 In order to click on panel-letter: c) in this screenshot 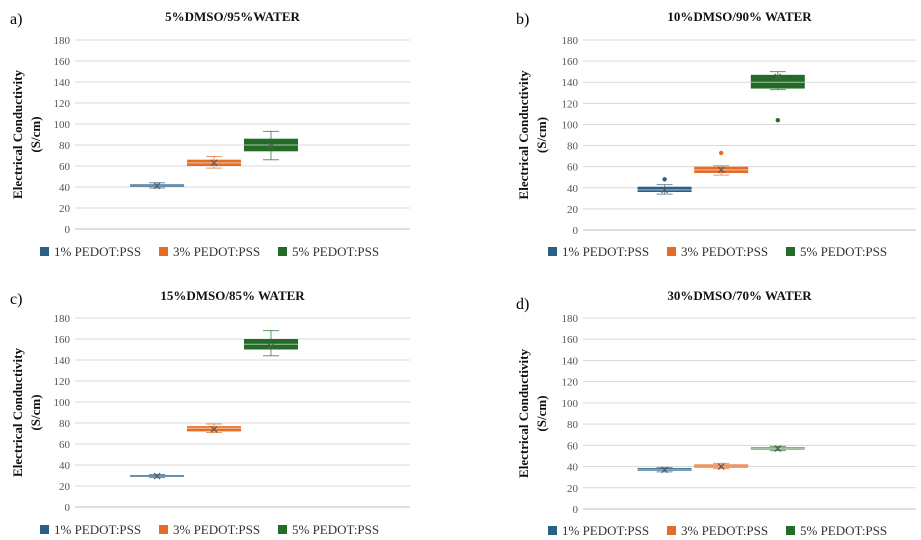, I will do `click(16, 299)`.